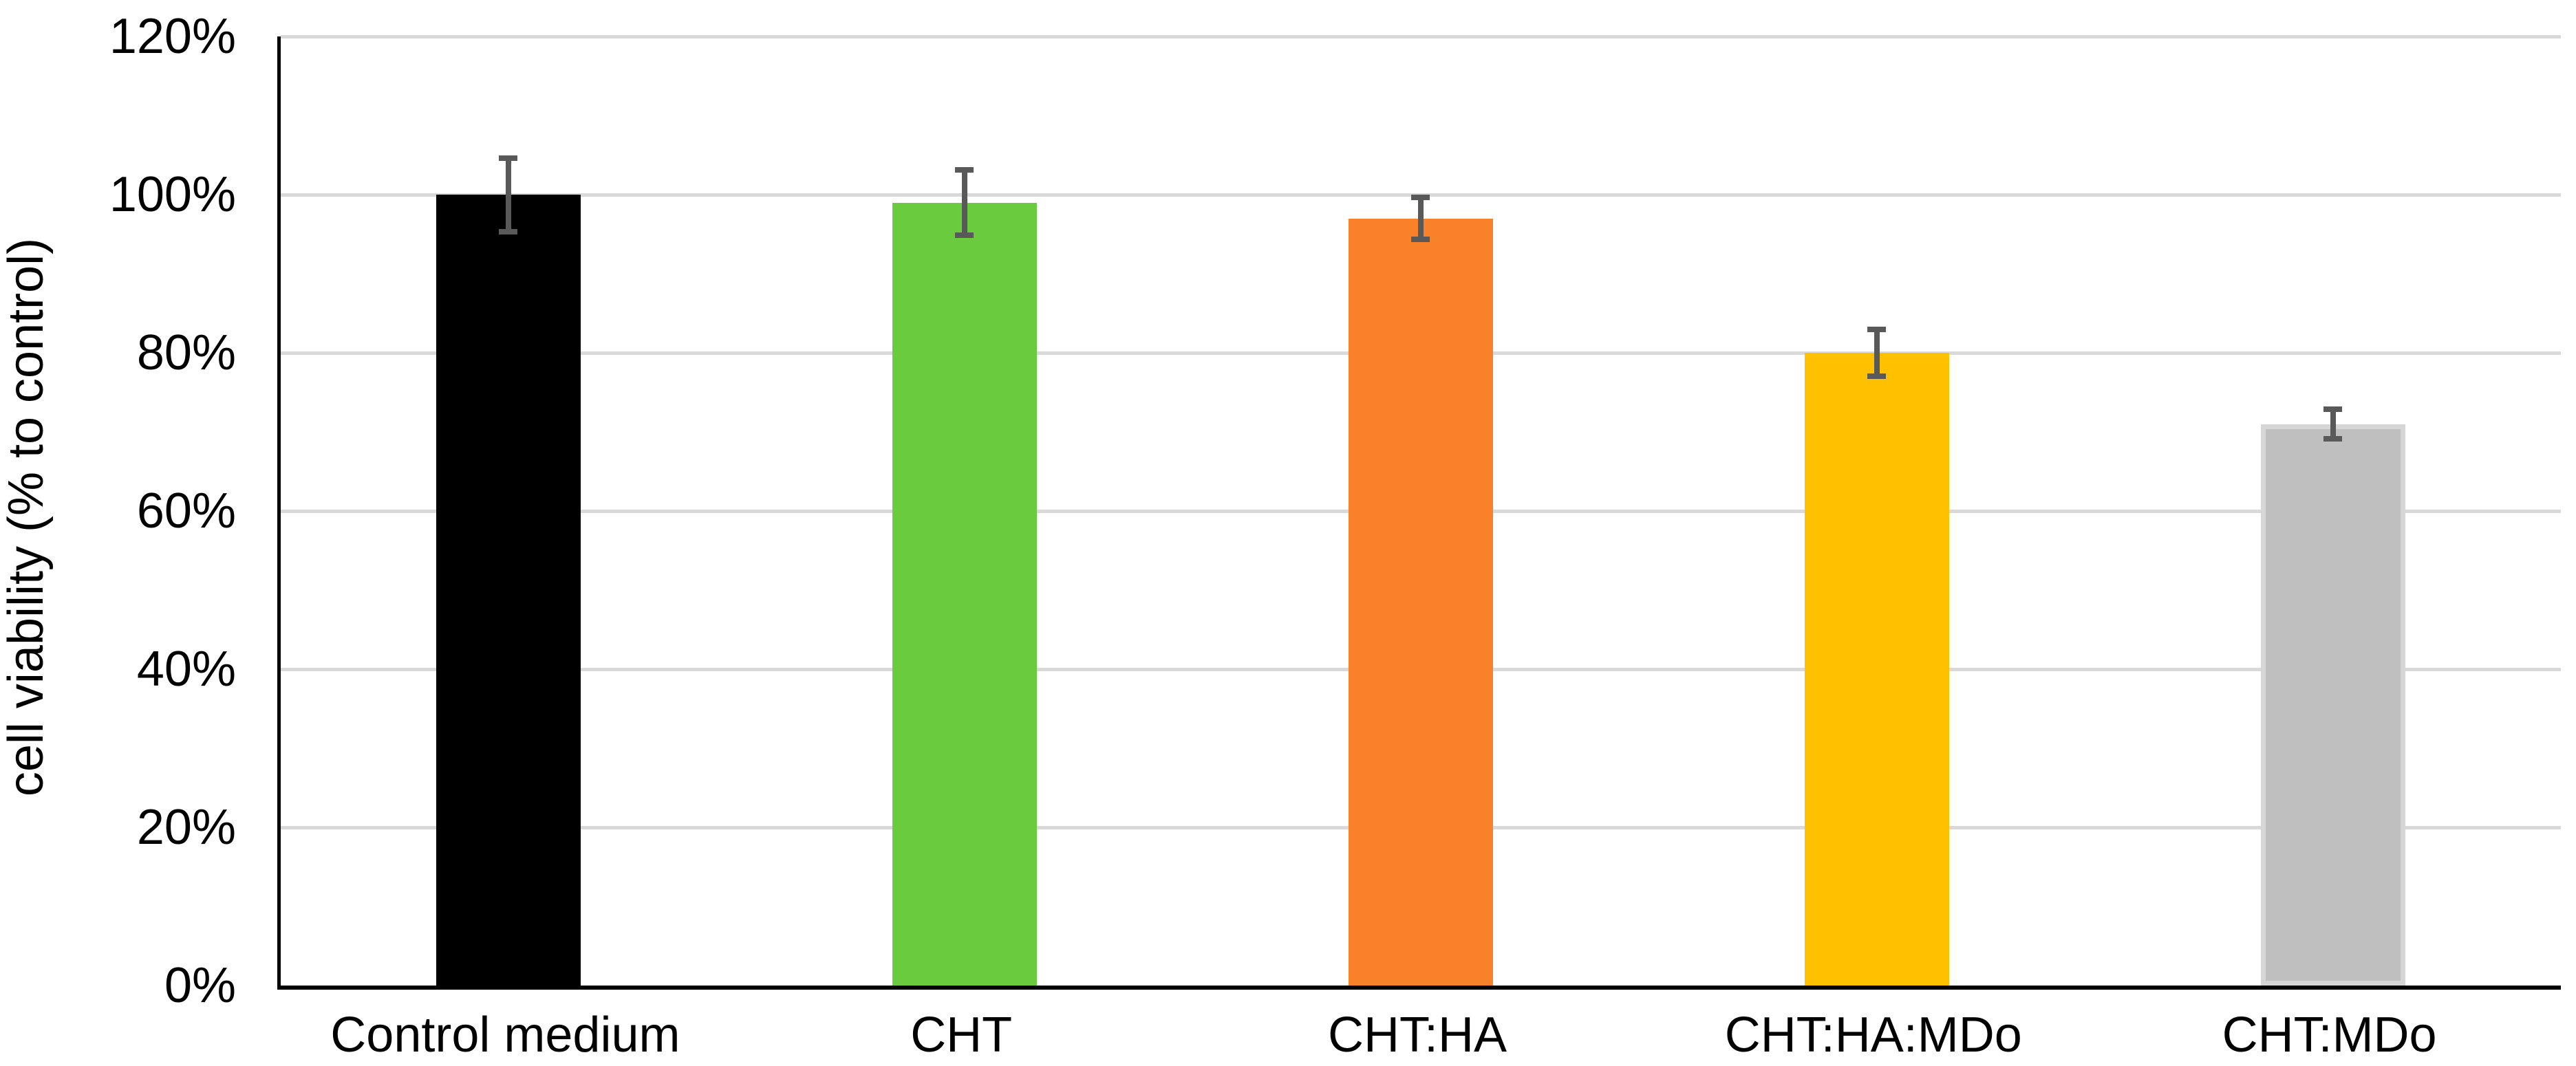 Image resolution: width=2576 pixels, height=1066 pixels. I want to click on x-tick-label: CHT:HA:MDo, so click(1873, 1035).